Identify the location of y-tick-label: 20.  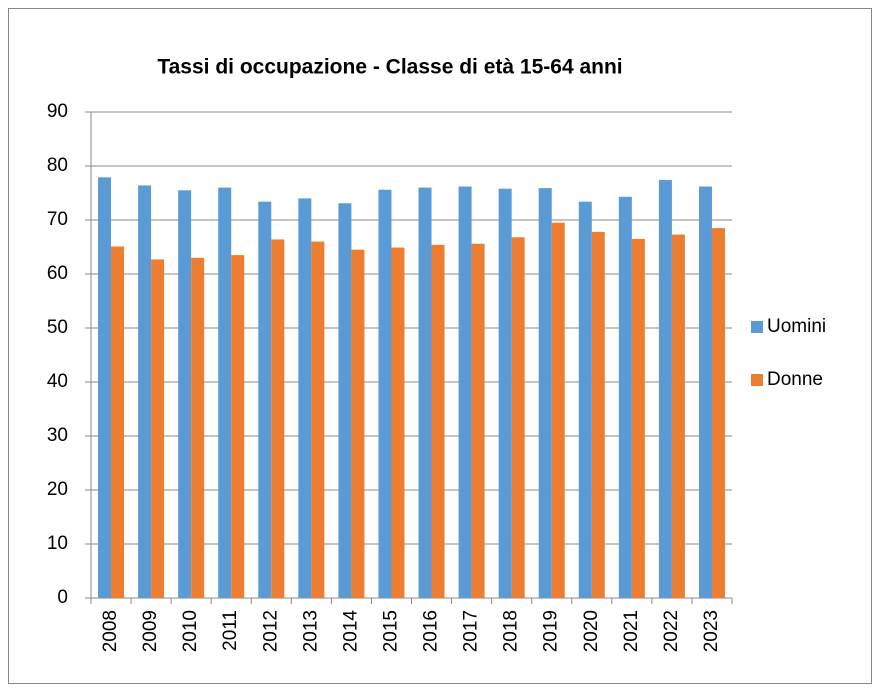
(57, 489).